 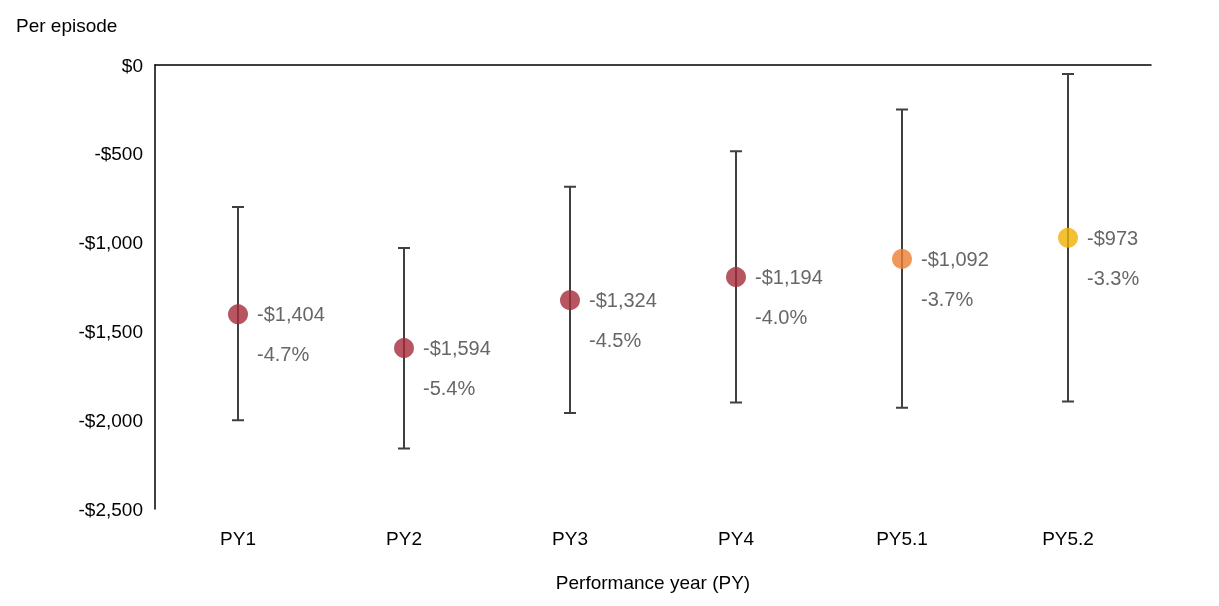 What do you see at coordinates (118, 154) in the screenshot?
I see `y-tick-label: -$500` at bounding box center [118, 154].